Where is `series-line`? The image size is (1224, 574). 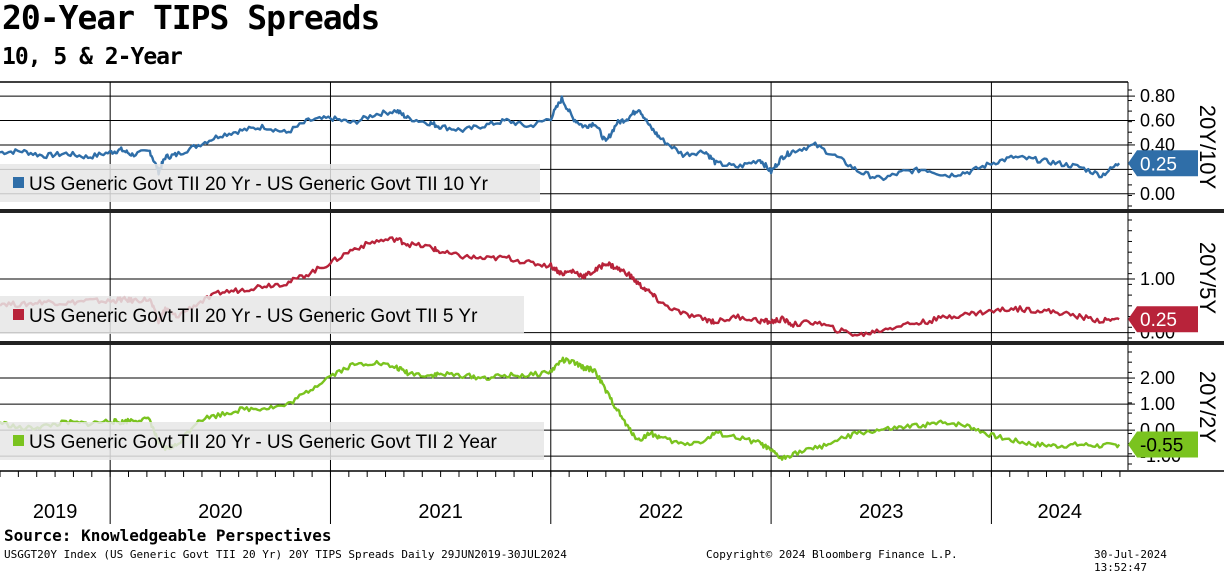
series-line is located at coordinates (560, 138).